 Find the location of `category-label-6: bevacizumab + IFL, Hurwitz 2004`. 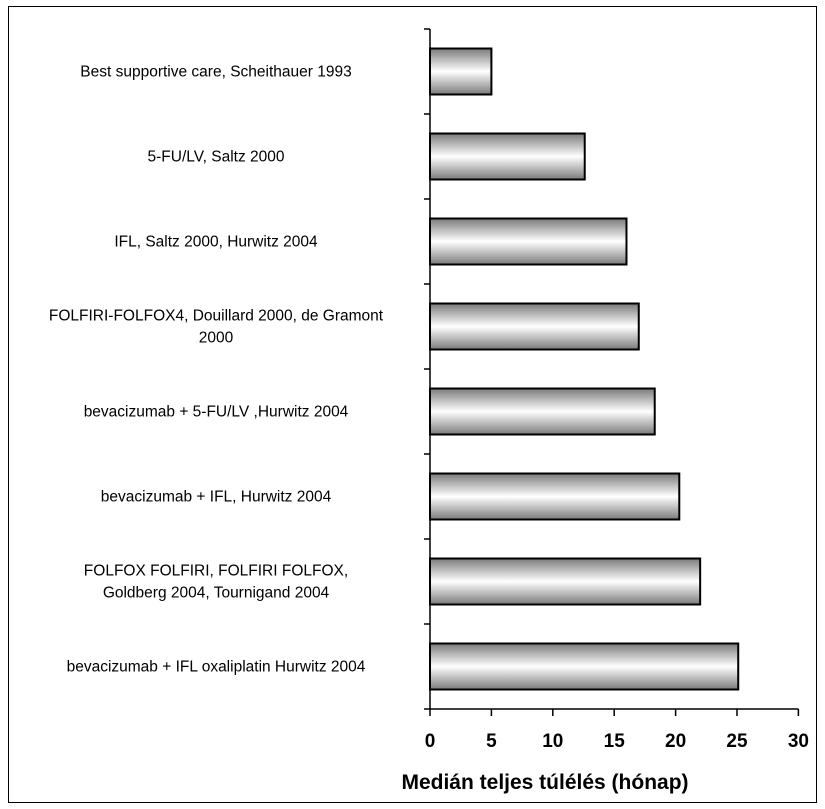

category-label-6: bevacizumab + IFL, Hurwitz 2004 is located at coordinates (216, 497).